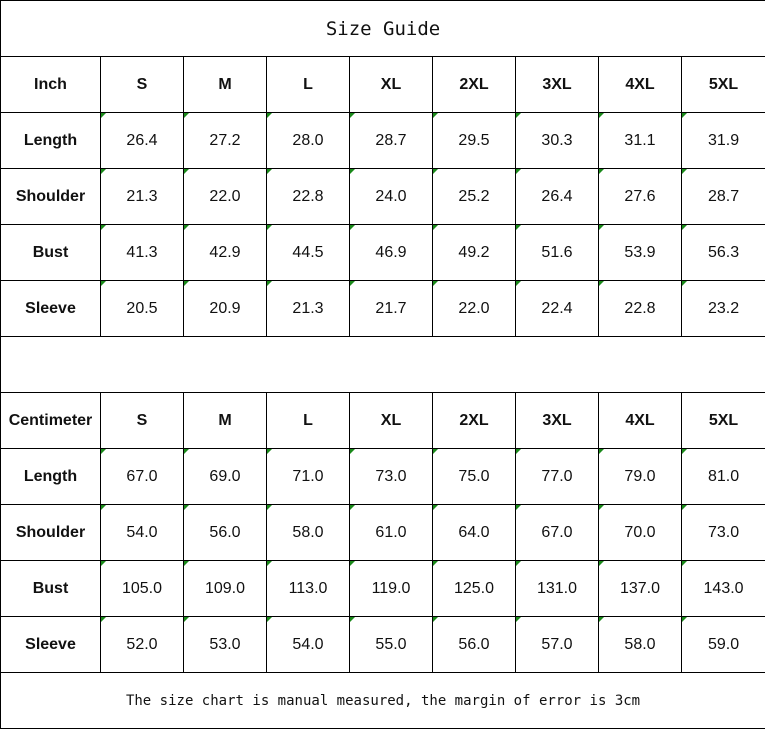 This screenshot has height=730, width=765. I want to click on table-row: Sleeve 20.5 20.9 21.3 21.7 22.0 22.4 22.8 23.2, so click(382, 308).